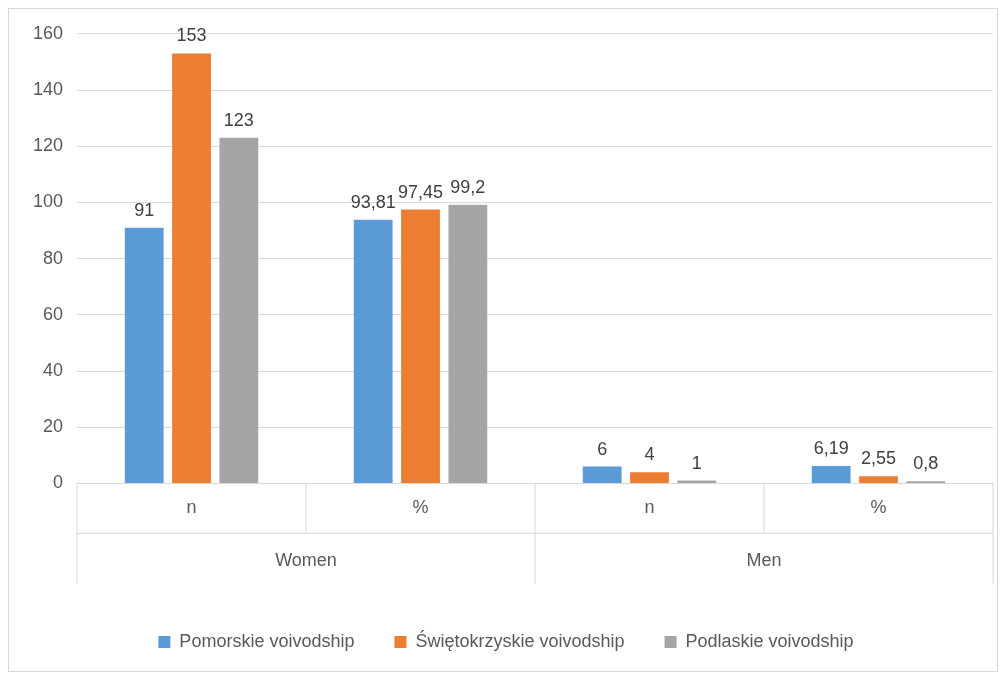 The width and height of the screenshot is (1008, 684). I want to click on y-tick-label: 100, so click(48, 201).